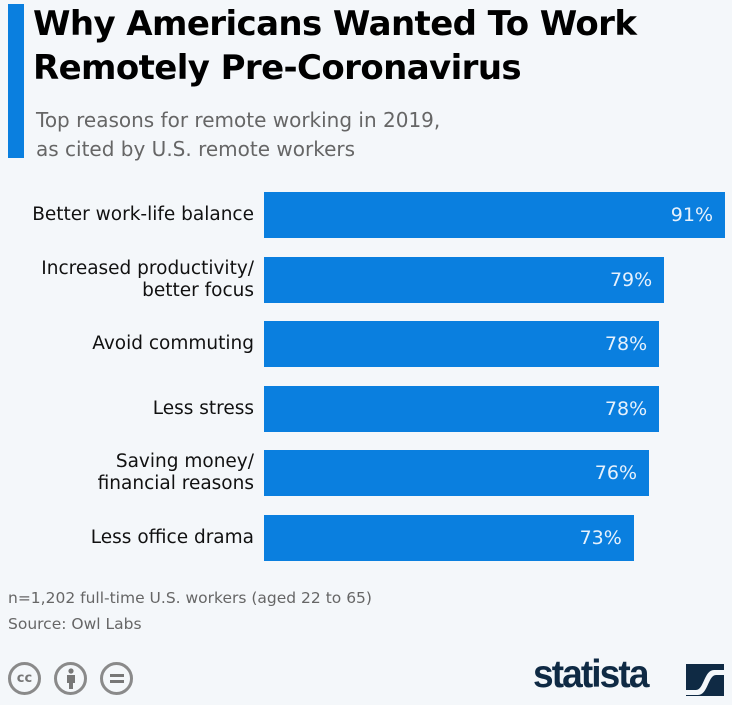 The width and height of the screenshot is (732, 705). Describe the element at coordinates (70, 678) in the screenshot. I see `by-attribution-icon` at that location.